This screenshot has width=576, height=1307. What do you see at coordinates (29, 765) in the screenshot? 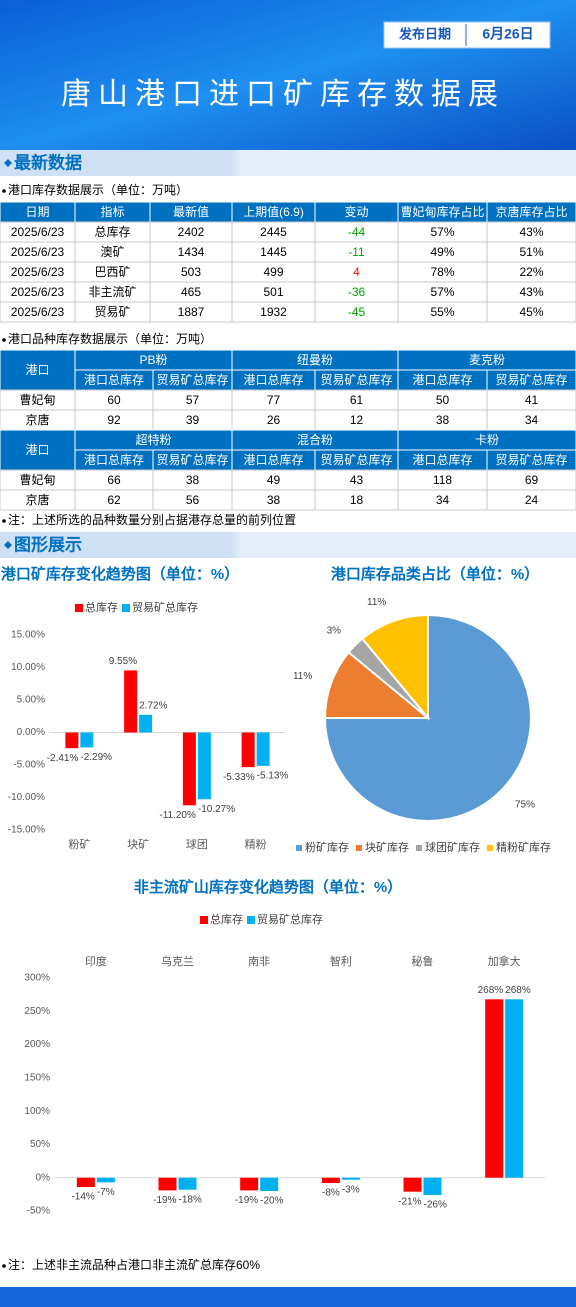
I see `y-tick-label: -5.00%` at bounding box center [29, 765].